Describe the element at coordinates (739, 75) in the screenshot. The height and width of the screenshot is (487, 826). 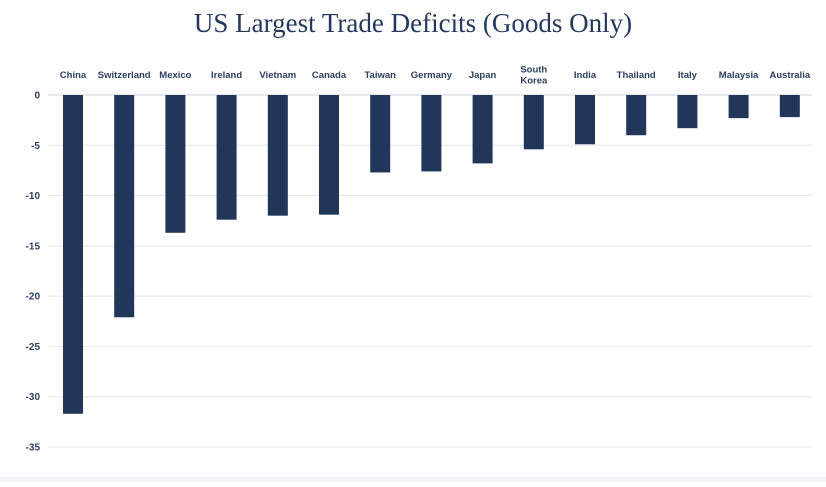
I see `category-label: Malaysia` at that location.